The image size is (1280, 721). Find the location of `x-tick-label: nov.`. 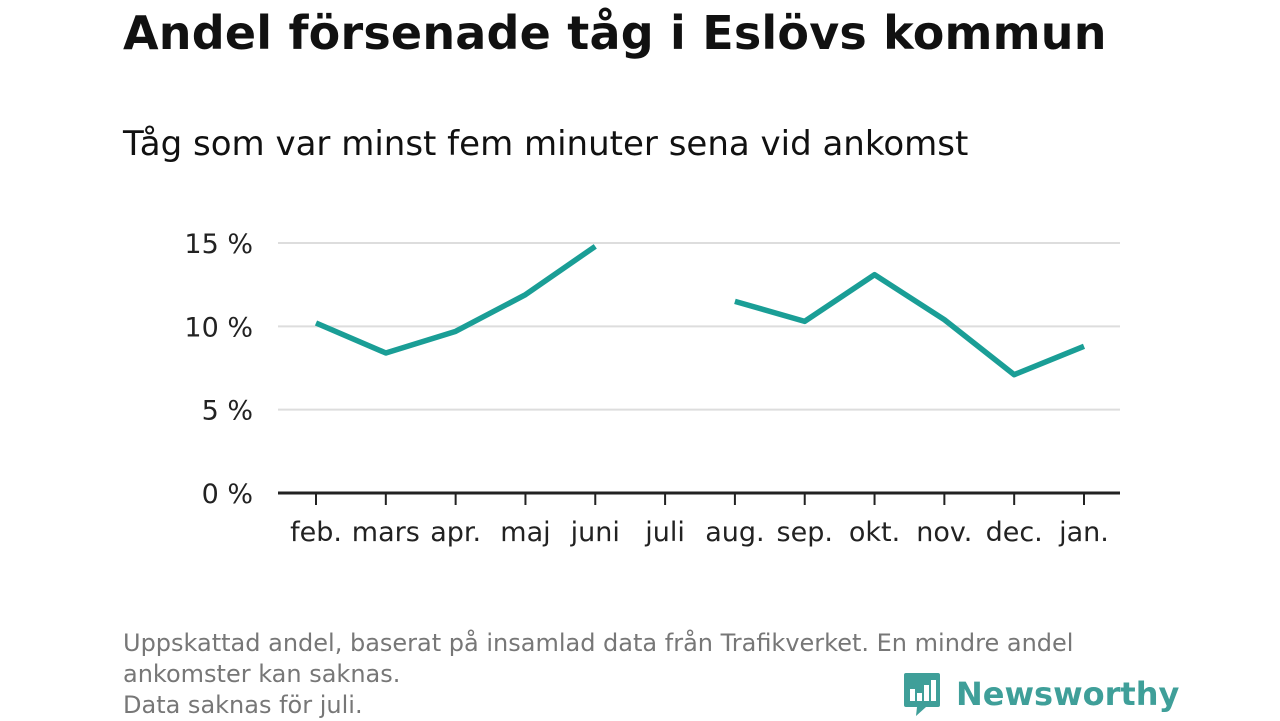

x-tick-label: nov. is located at coordinates (944, 532).